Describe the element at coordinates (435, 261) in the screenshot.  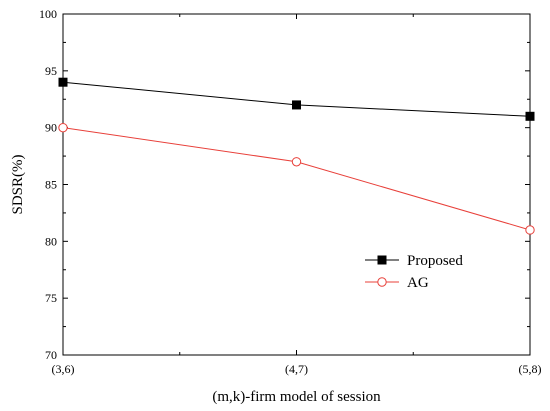
I see `legend-label: Proposed` at that location.